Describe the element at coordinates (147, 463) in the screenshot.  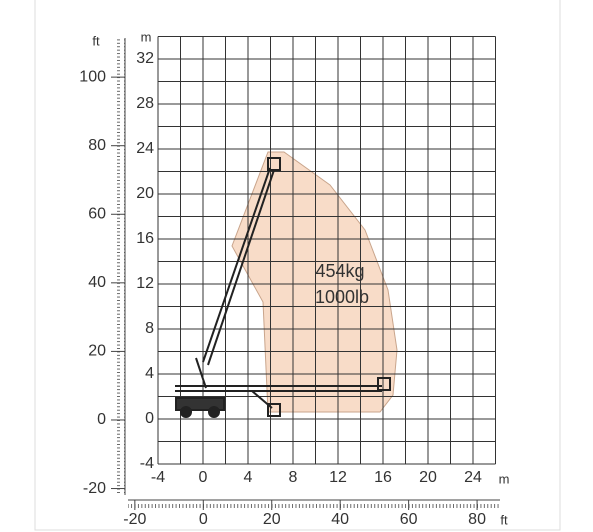
I see `y-tick-label: -4` at that location.